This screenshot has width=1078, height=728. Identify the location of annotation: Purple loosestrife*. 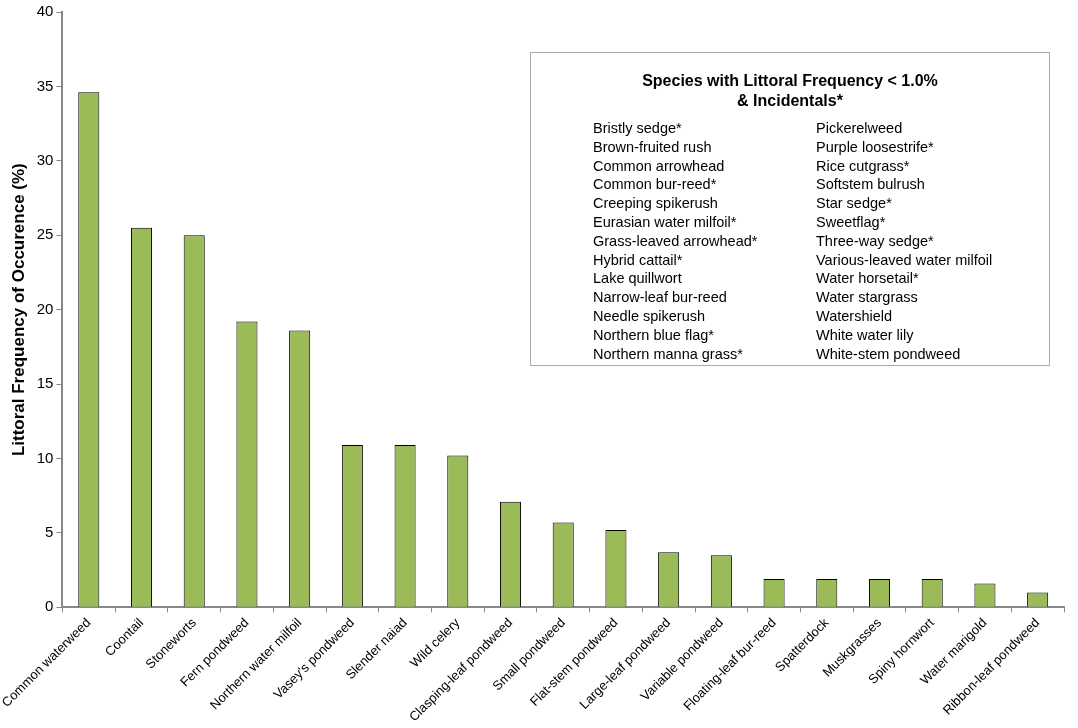
(875, 147).